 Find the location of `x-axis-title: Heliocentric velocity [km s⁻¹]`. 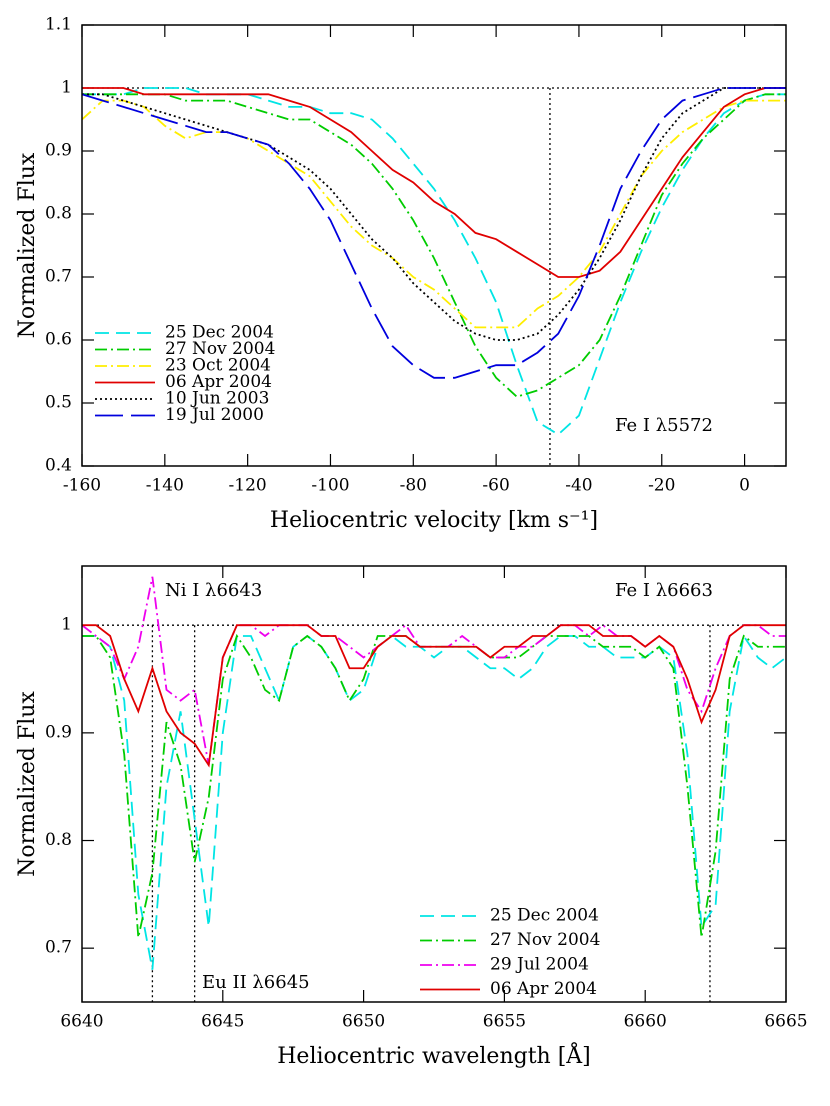

x-axis-title: Heliocentric velocity [km s⁻¹] is located at coordinates (434, 520).